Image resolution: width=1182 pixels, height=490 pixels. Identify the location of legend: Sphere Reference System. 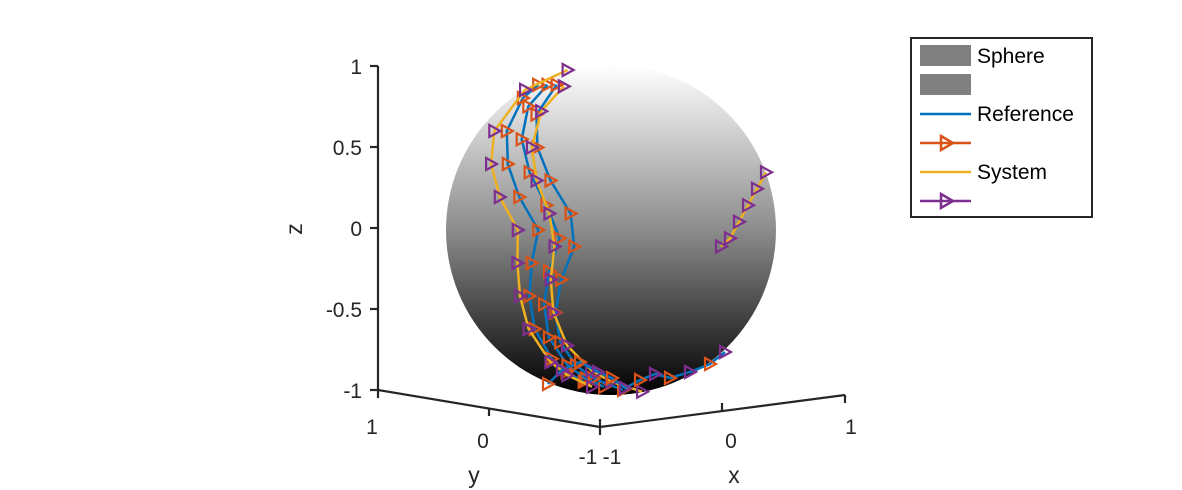
(1001, 127).